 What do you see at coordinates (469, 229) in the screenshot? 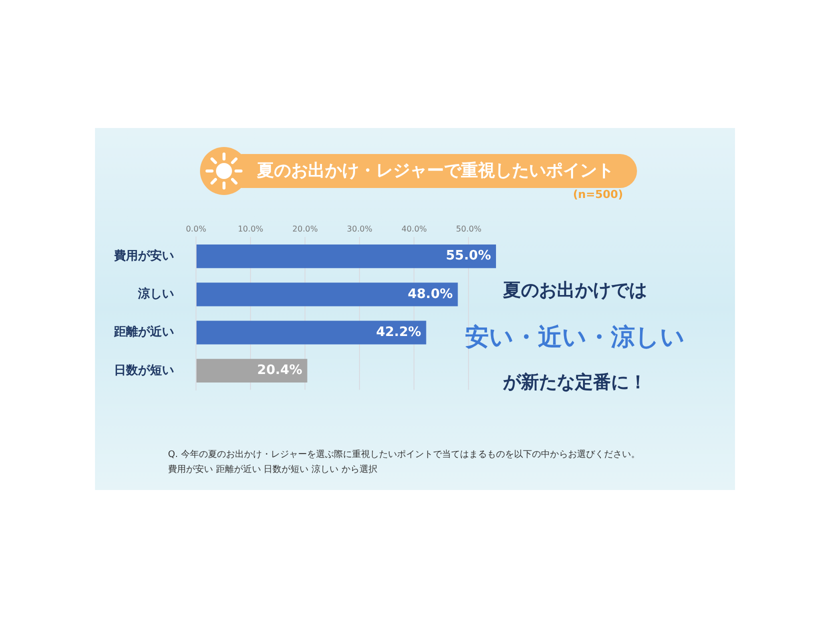
I see `x-tick-label: 50.0%` at bounding box center [469, 229].